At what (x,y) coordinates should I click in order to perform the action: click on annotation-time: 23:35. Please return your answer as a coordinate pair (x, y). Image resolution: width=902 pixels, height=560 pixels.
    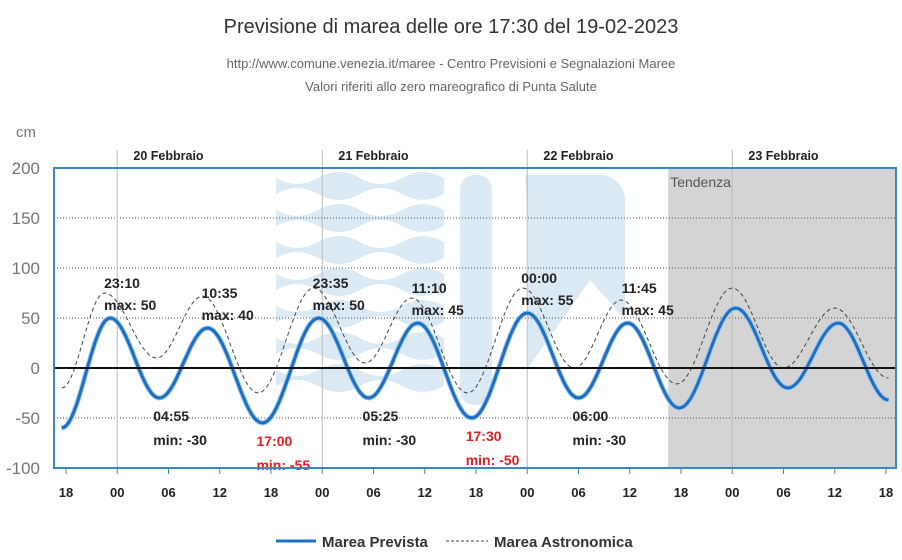
    Looking at the image, I should click on (331, 283).